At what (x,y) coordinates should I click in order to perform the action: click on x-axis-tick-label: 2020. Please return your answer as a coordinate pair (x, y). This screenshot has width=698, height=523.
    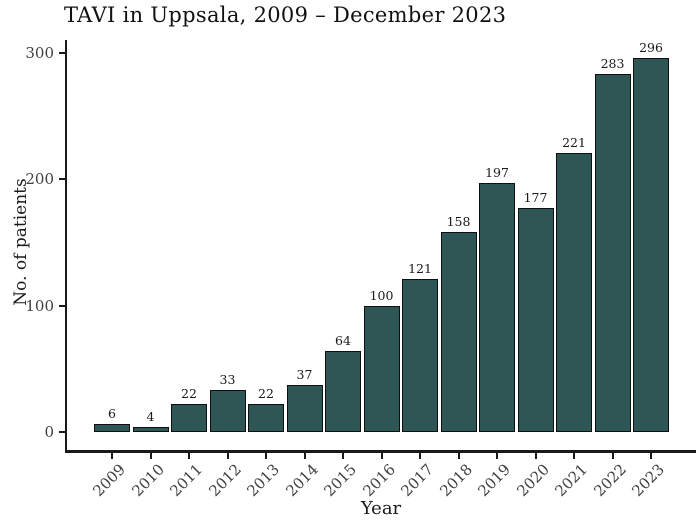
    Looking at the image, I should click on (532, 480).